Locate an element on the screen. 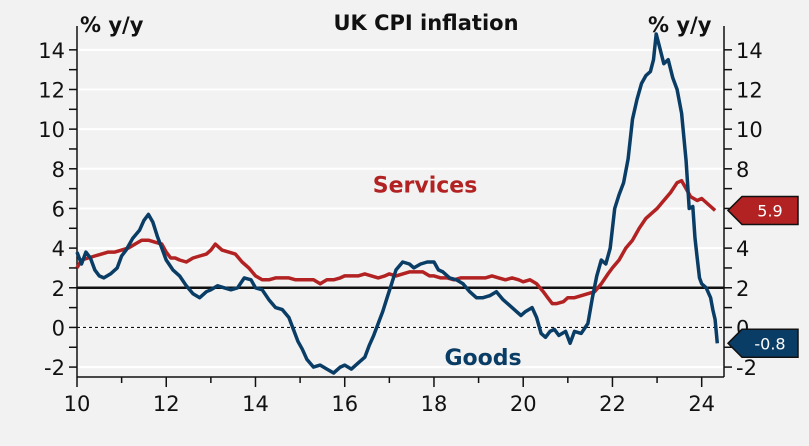 This screenshot has width=809, height=446. y-tick-label-left: 8 is located at coordinates (58, 170).